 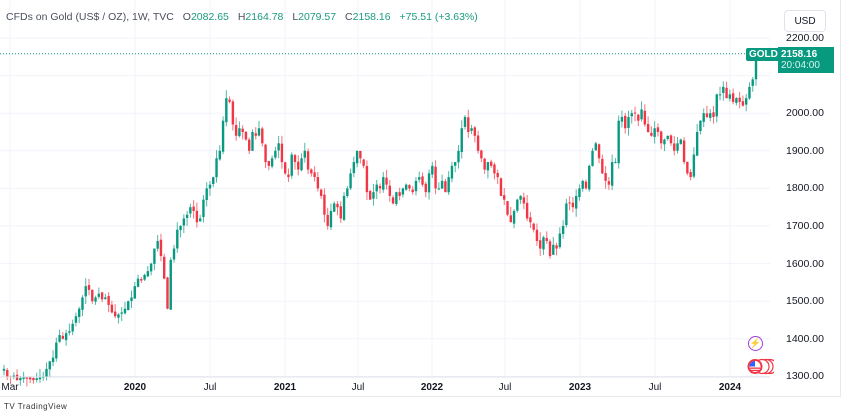 I want to click on time-tick-label: 2022, so click(x=432, y=387).